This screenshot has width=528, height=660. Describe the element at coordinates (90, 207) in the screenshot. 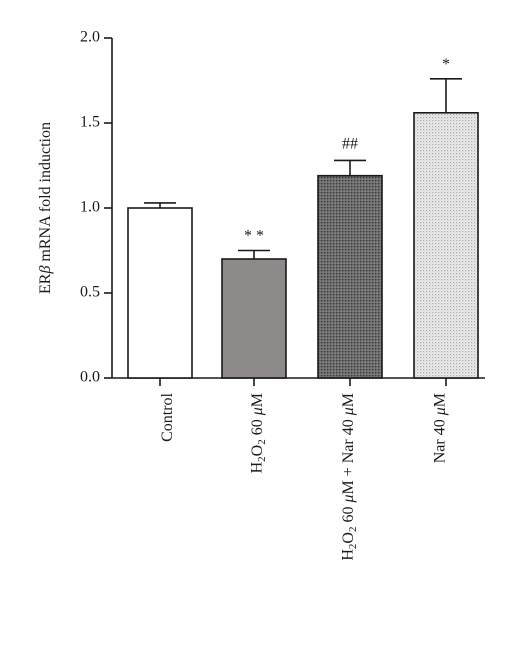

I see `y-tick-label: 1.0` at that location.